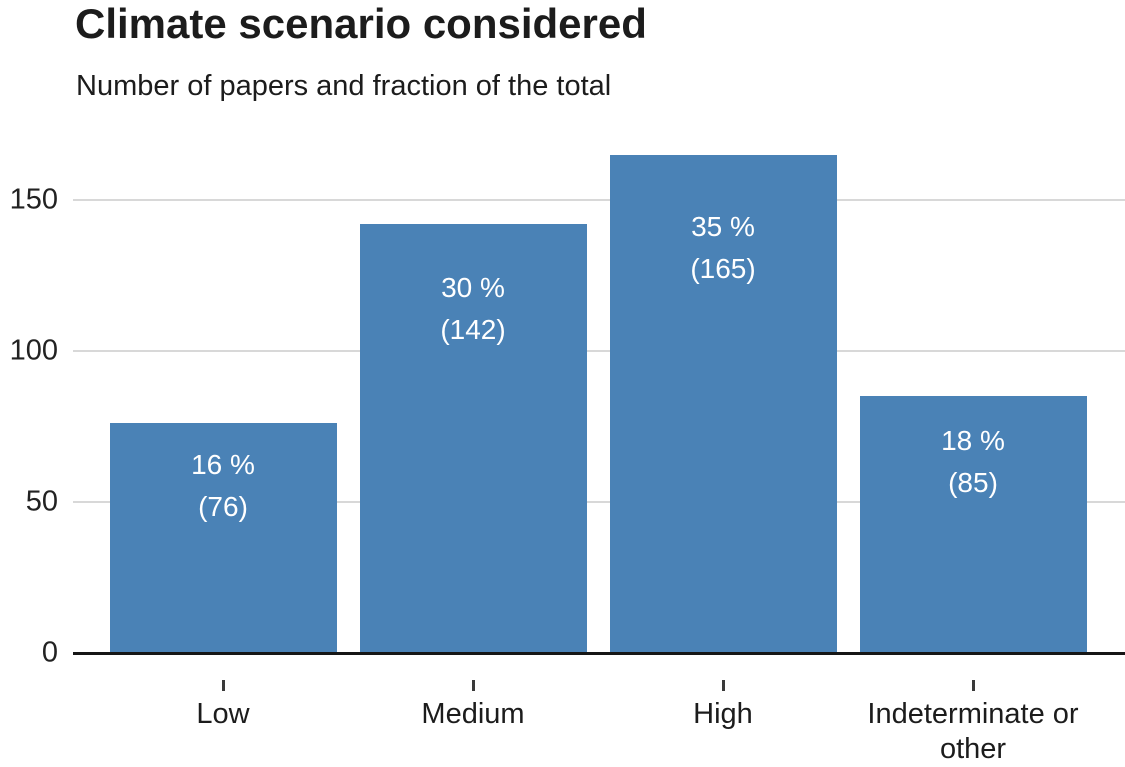 This screenshot has height=767, width=1125. What do you see at coordinates (723, 226) in the screenshot?
I see `bar-percent-label: 35 %` at bounding box center [723, 226].